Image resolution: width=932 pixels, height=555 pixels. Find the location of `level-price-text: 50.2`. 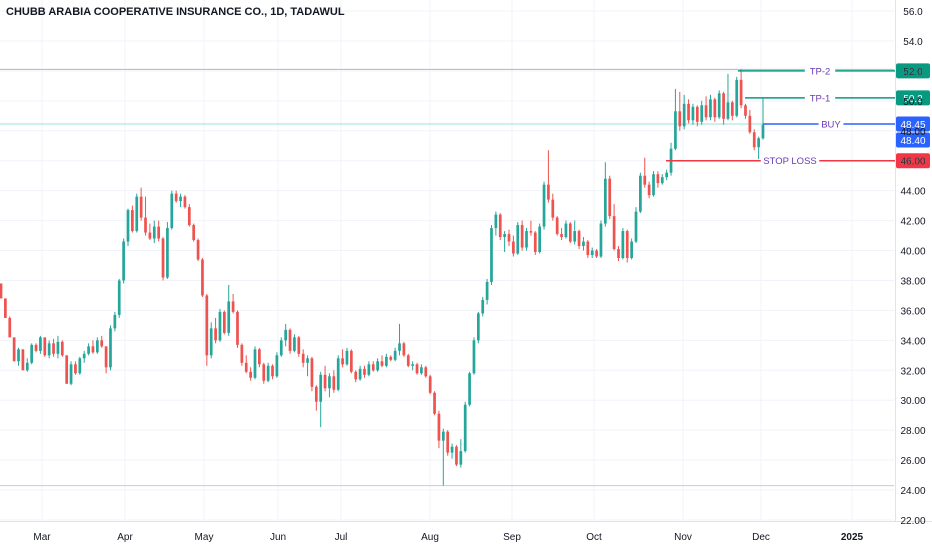

level-price-text: 50.2 is located at coordinates (913, 99).